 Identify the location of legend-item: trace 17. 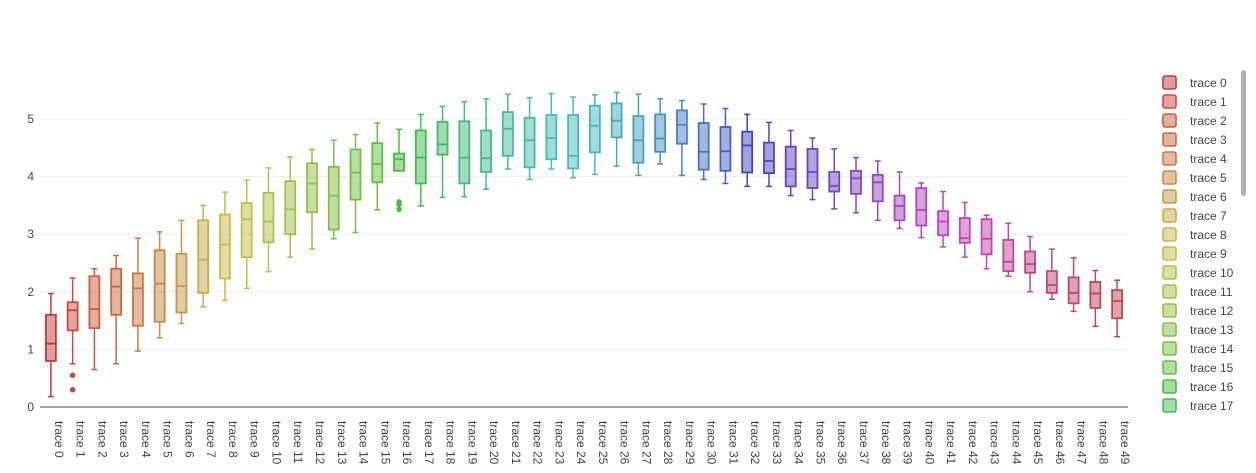
(1198, 405).